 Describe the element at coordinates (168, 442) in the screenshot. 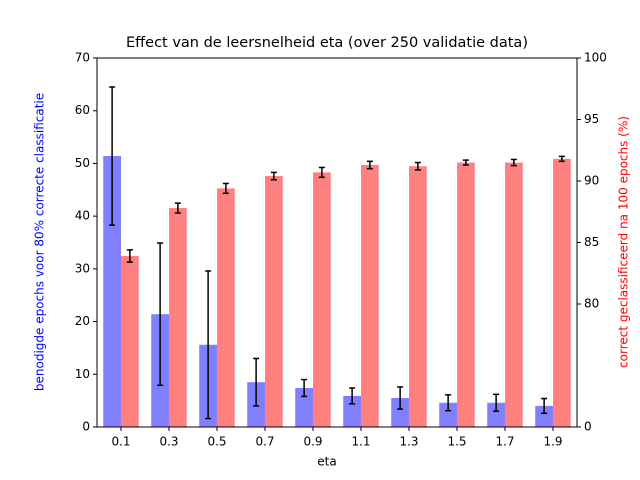

I see `x-tick-label: 0.3` at that location.